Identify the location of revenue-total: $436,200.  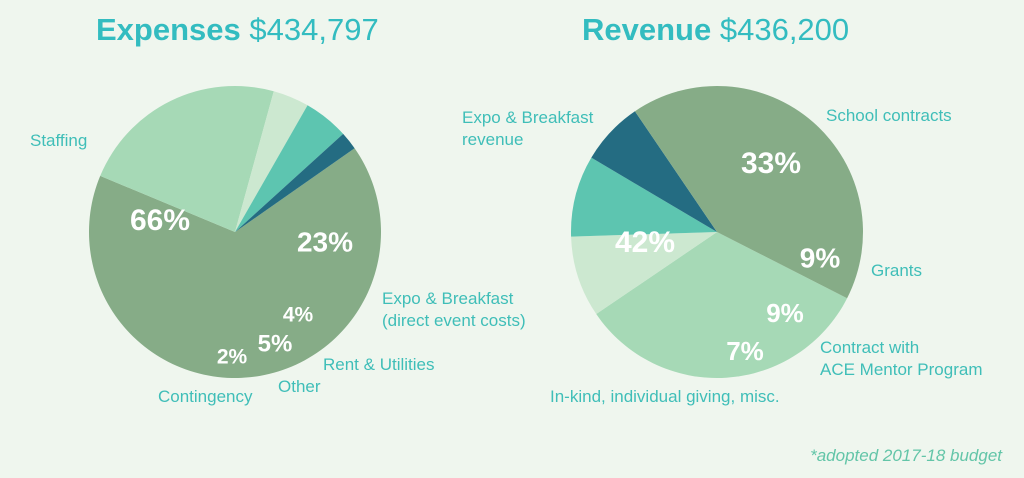
(784, 29).